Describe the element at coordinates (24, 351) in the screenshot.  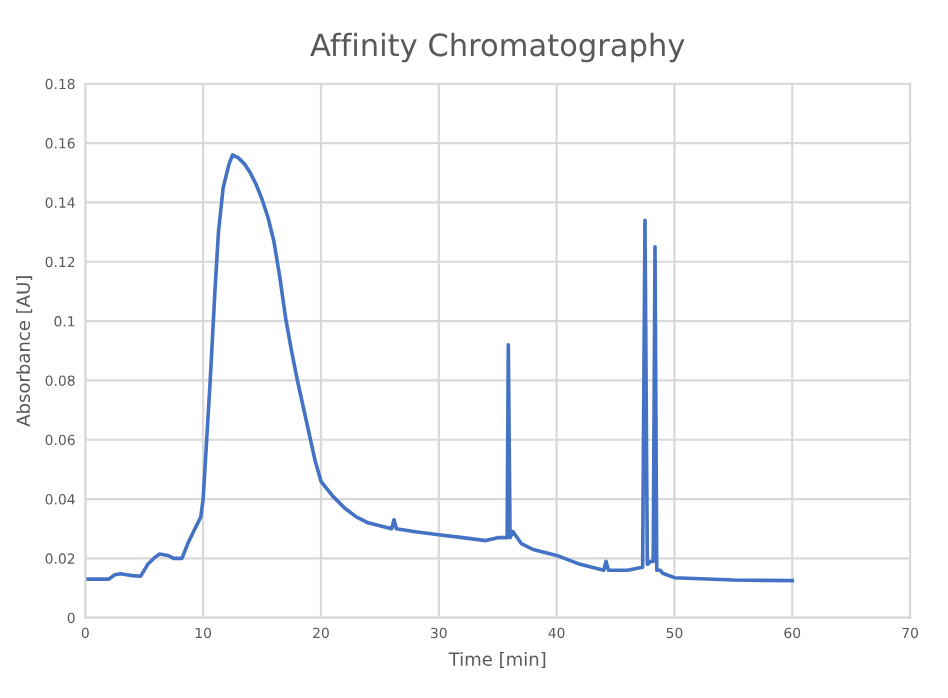
I see `y-axis-title: Absorbance [AU]` at that location.